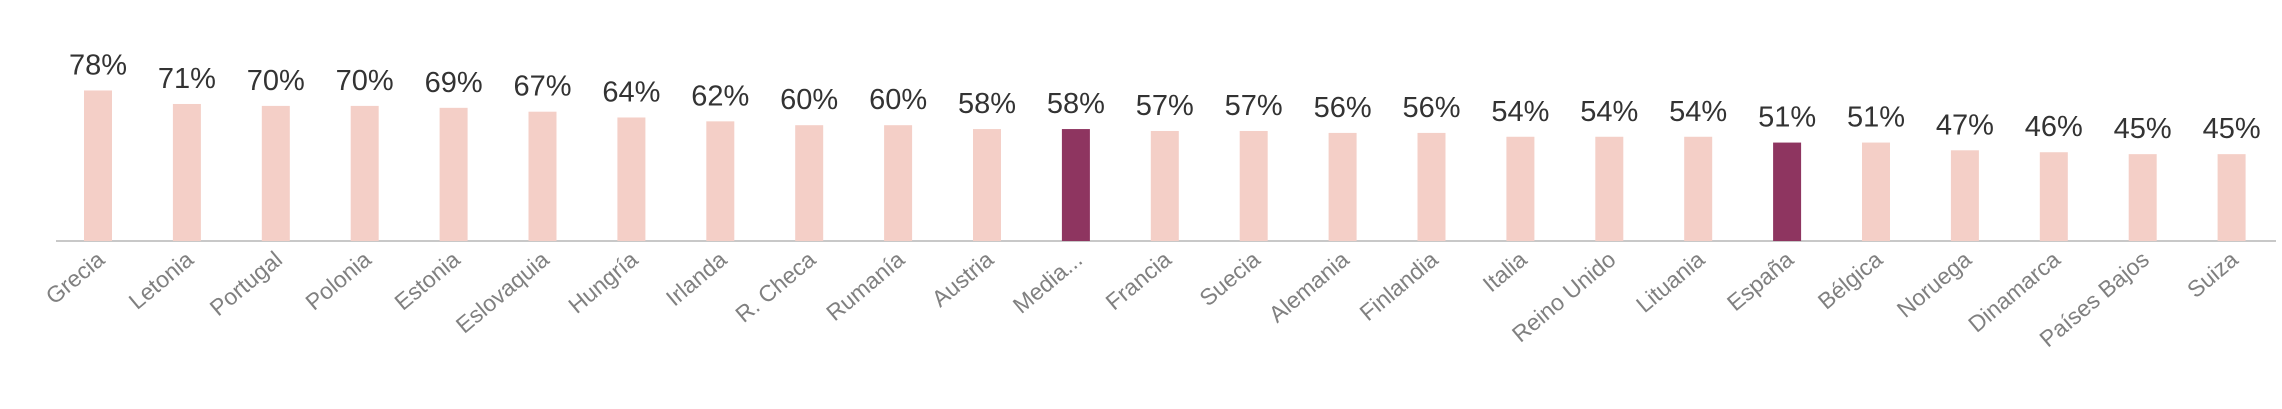  What do you see at coordinates (1670, 282) in the screenshot?
I see `x-tick-label: Lituania` at bounding box center [1670, 282].